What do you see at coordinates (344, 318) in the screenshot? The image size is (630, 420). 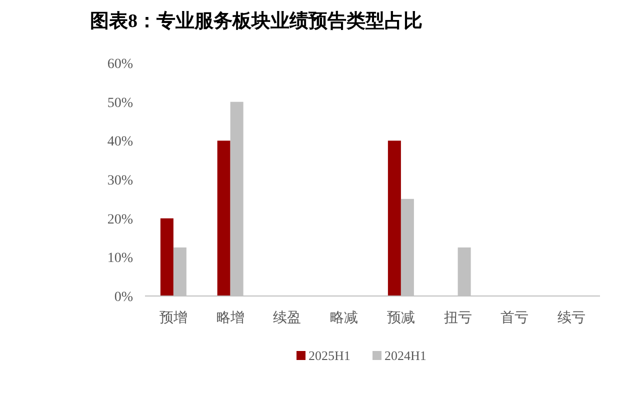 I see `x-tick-label: 略减` at bounding box center [344, 318].